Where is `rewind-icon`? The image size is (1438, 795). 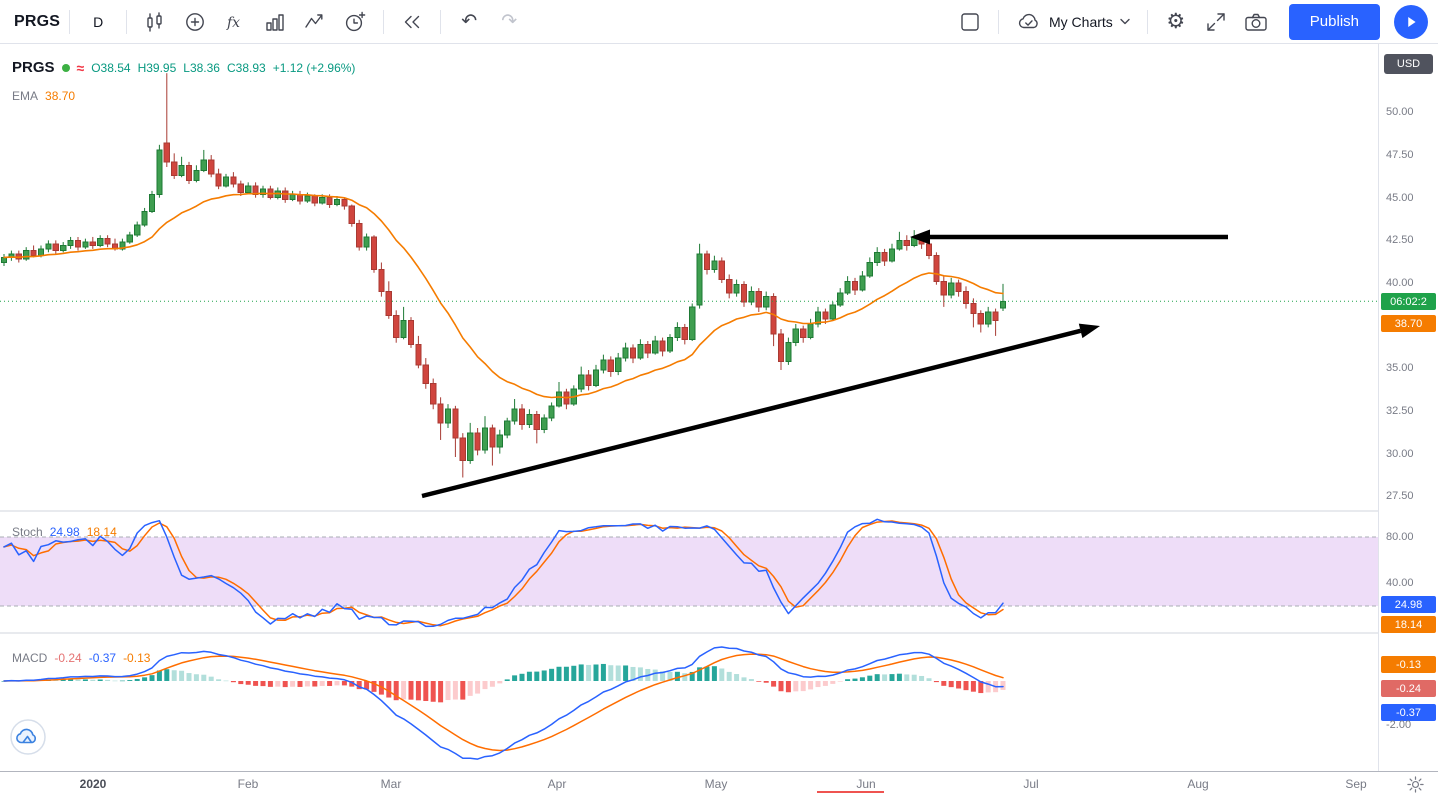
rewind-icon is located at coordinates (412, 21).